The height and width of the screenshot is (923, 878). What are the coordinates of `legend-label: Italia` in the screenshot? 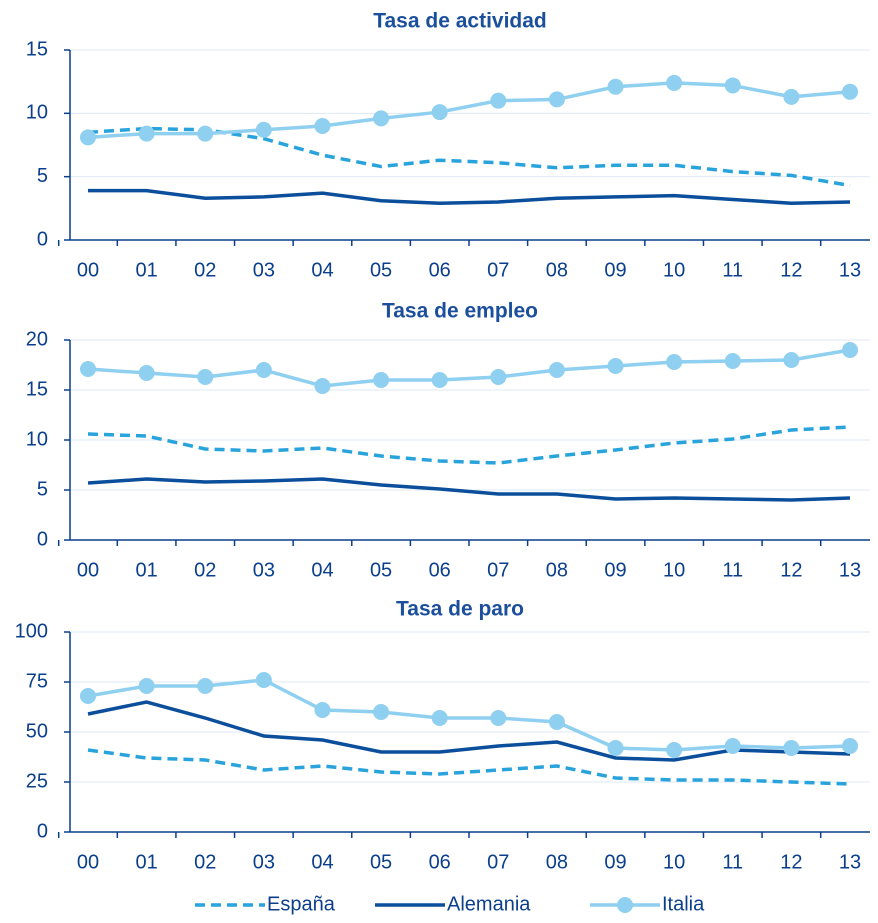 It's located at (683, 904).